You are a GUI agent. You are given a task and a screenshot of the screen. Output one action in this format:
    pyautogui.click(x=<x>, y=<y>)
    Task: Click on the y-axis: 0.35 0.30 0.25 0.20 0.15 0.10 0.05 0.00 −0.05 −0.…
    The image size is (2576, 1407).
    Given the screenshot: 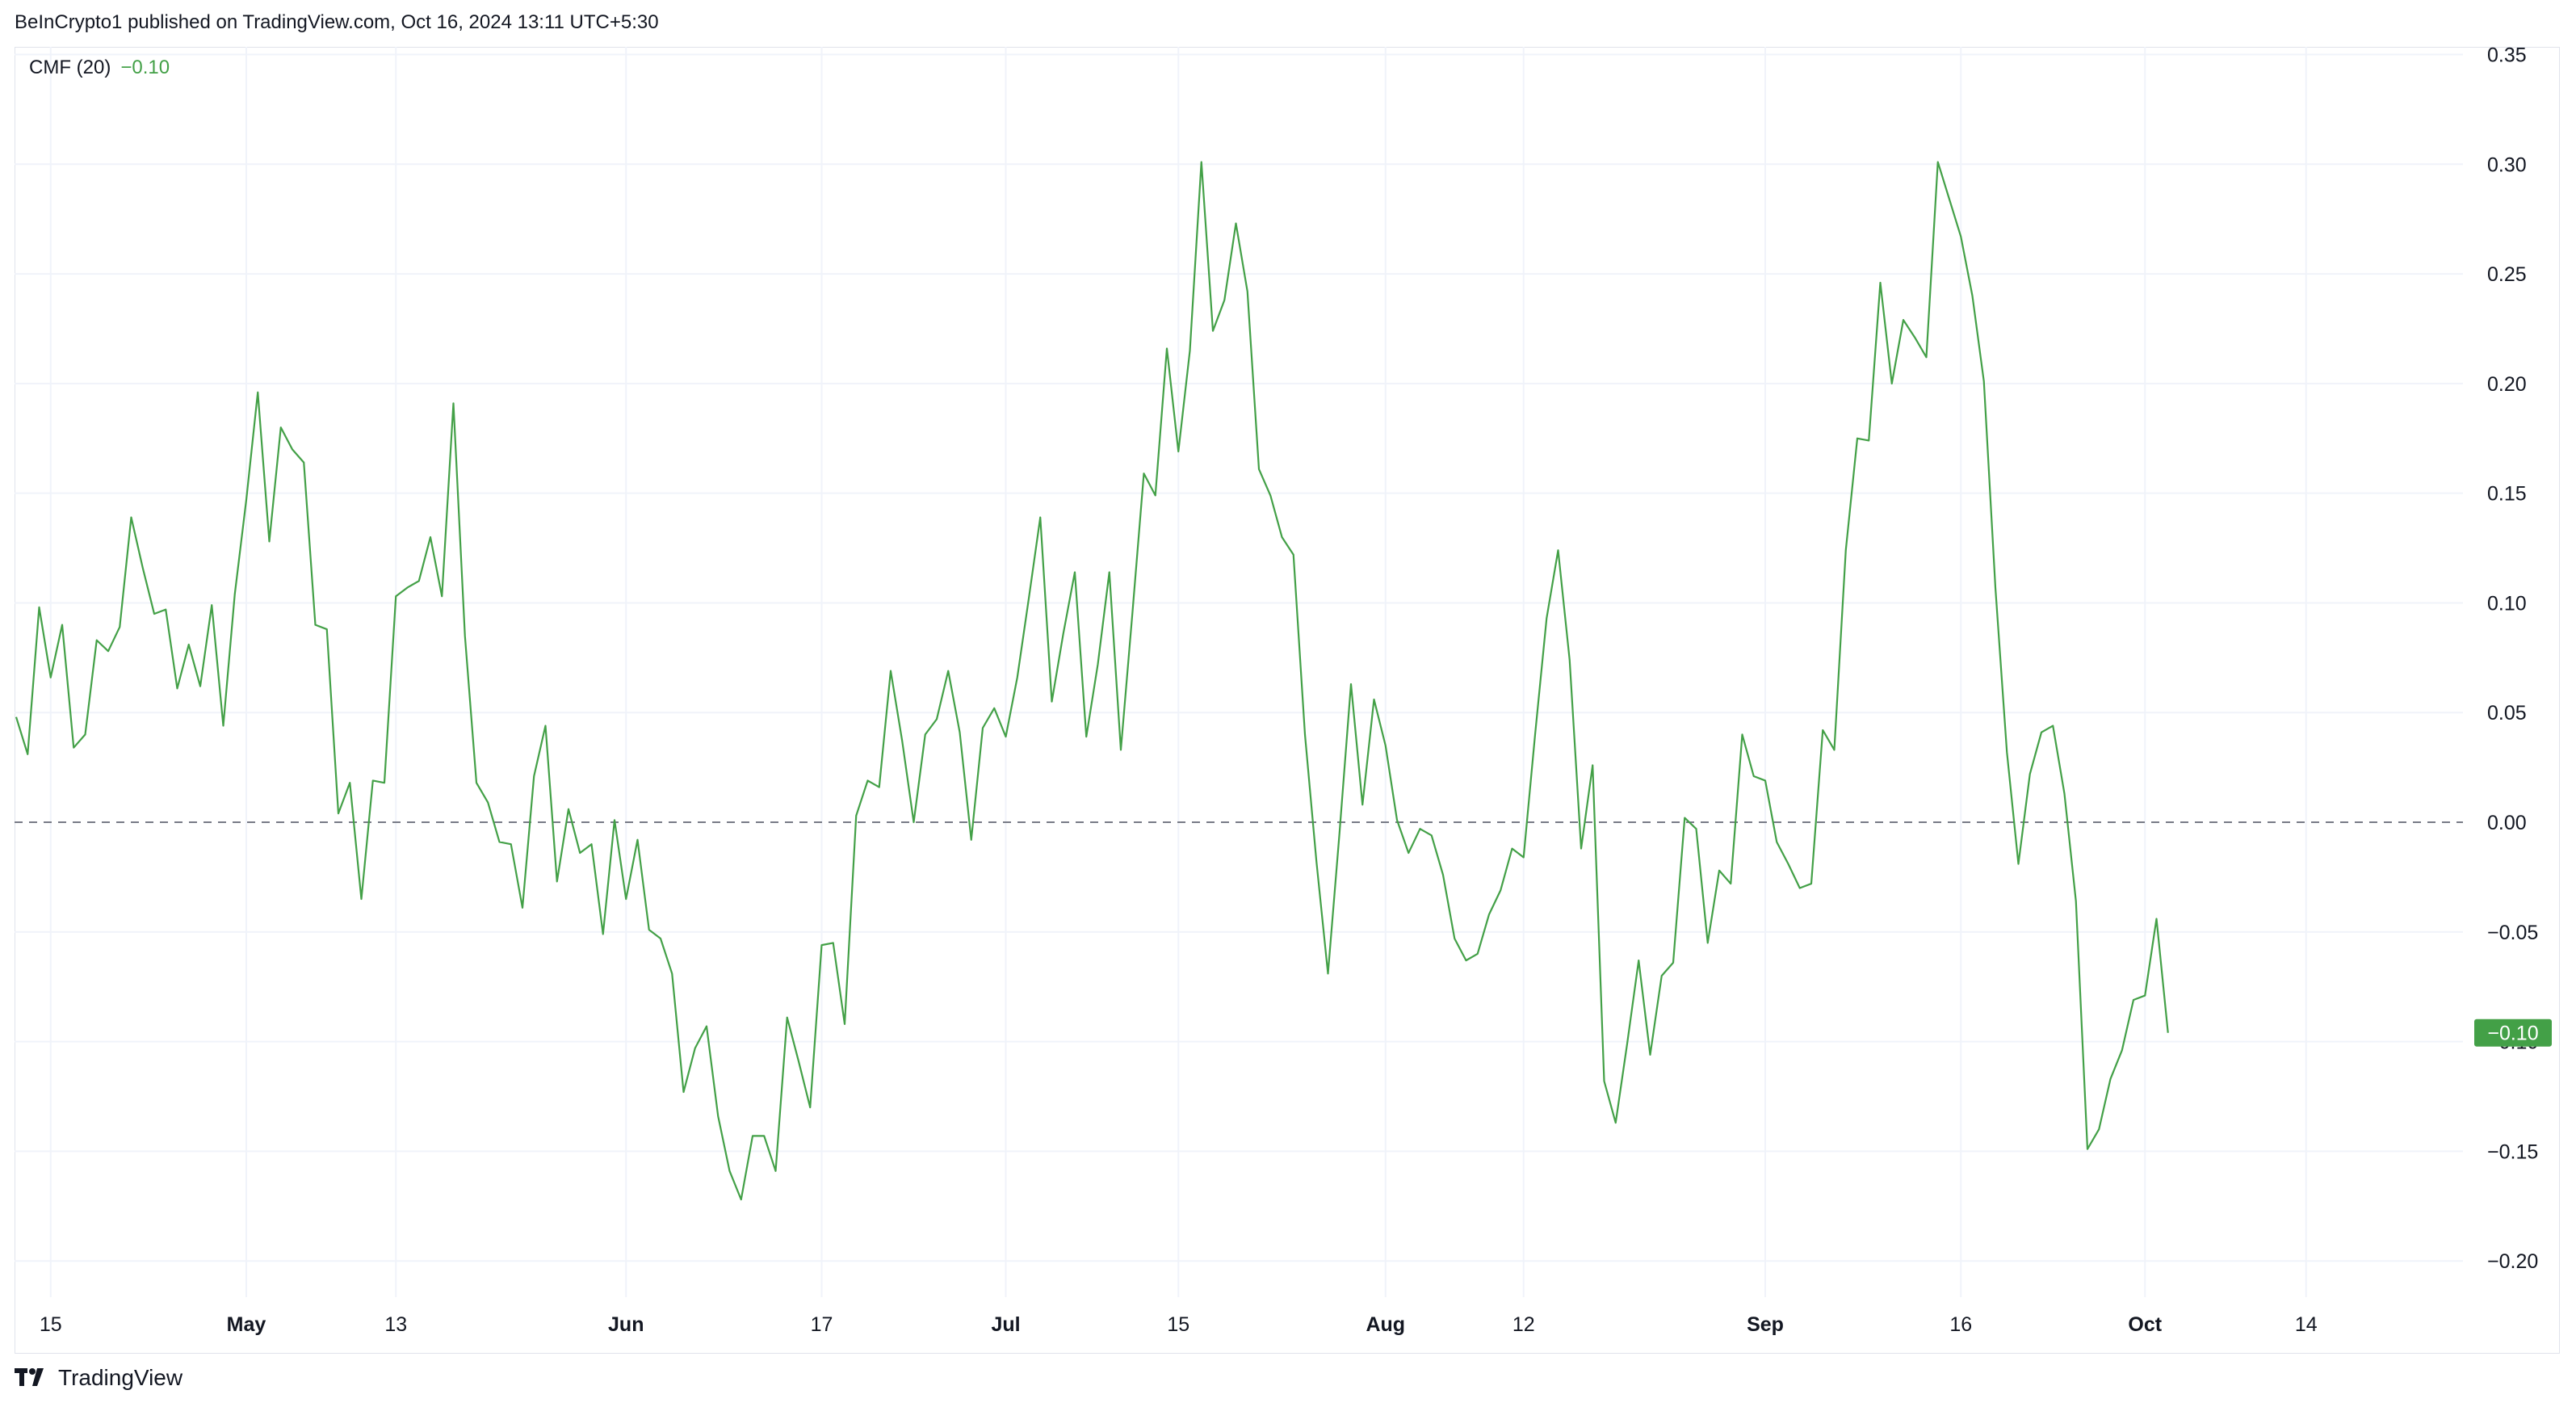 What is the action you would take?
    pyautogui.click(x=2512, y=659)
    